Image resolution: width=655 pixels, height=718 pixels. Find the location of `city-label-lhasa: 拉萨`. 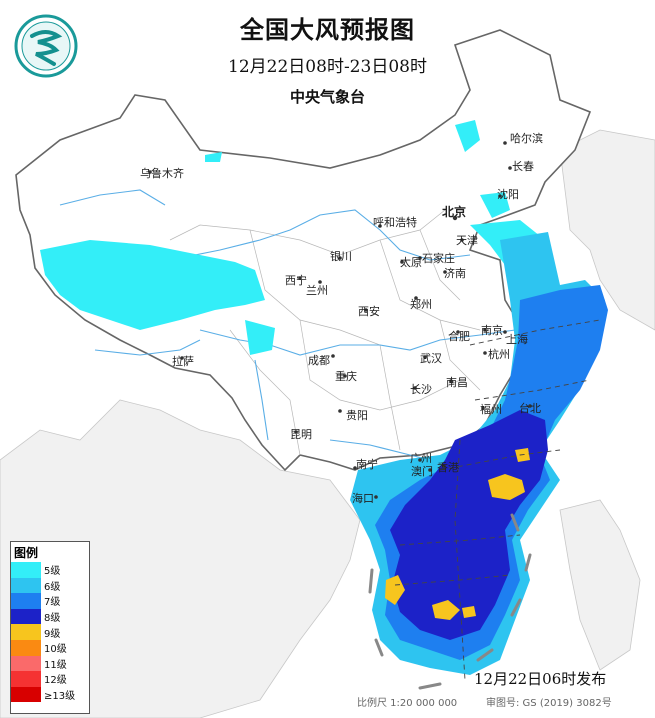

city-label-lhasa: 拉萨 is located at coordinates (183, 361).